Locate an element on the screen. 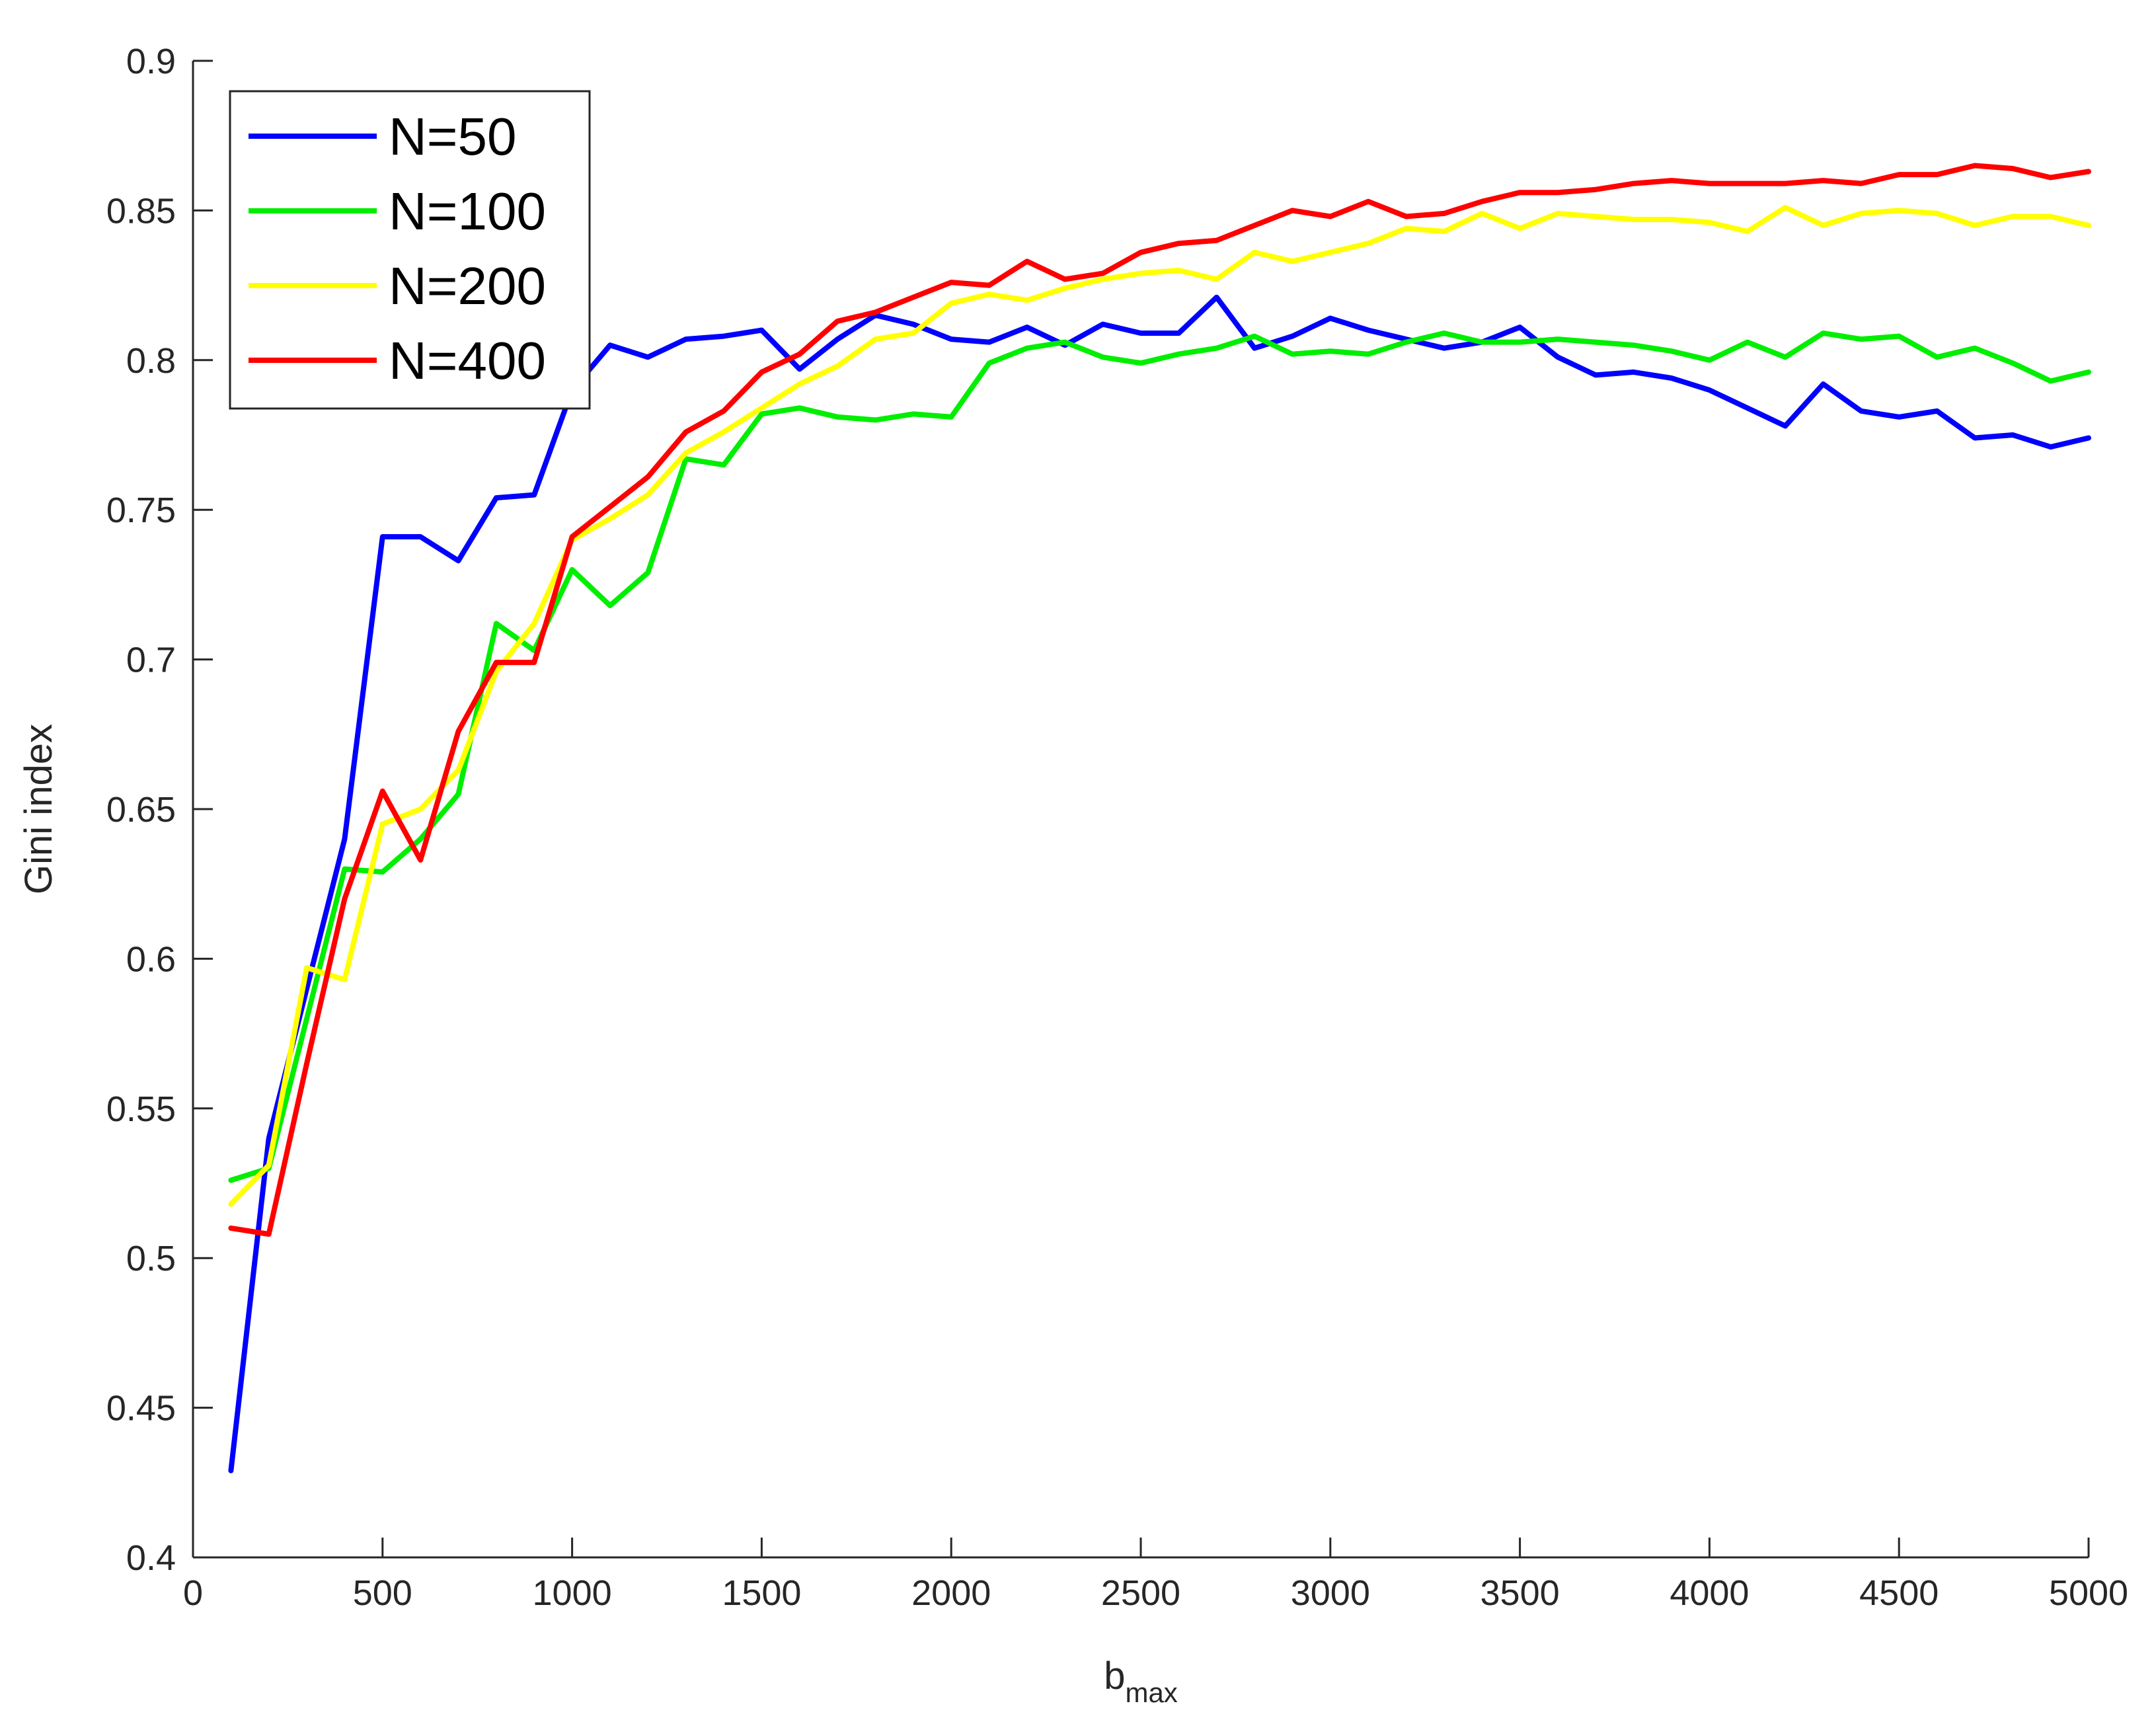  x-tick-label: 5000 is located at coordinates (2088, 1593).